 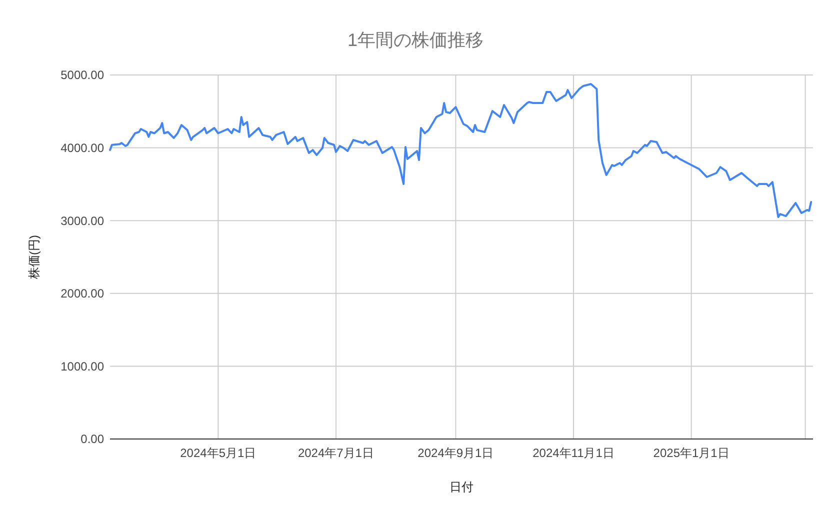 What do you see at coordinates (415, 40) in the screenshot?
I see `chart-title: 1年間の株価推移` at bounding box center [415, 40].